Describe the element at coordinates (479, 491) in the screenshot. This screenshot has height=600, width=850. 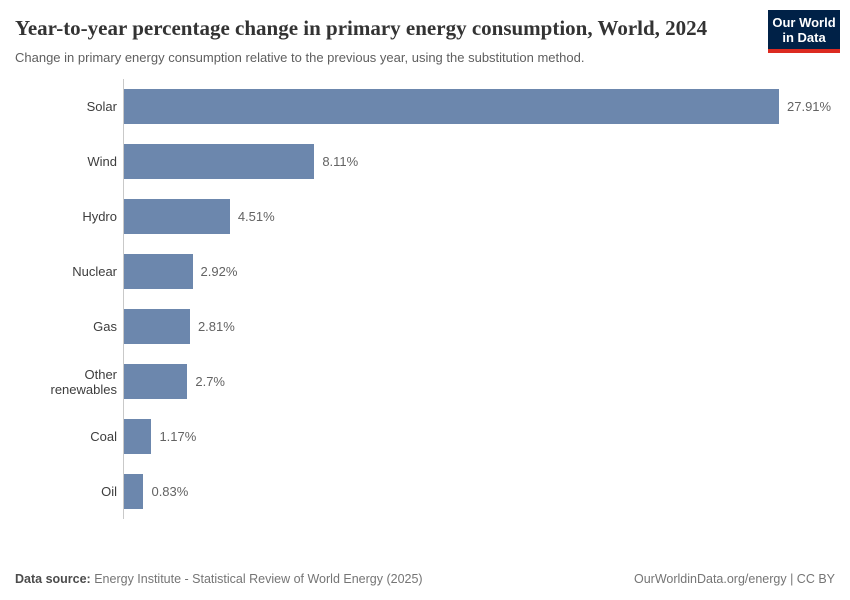
I see `plot-cell: 0.83%` at that location.